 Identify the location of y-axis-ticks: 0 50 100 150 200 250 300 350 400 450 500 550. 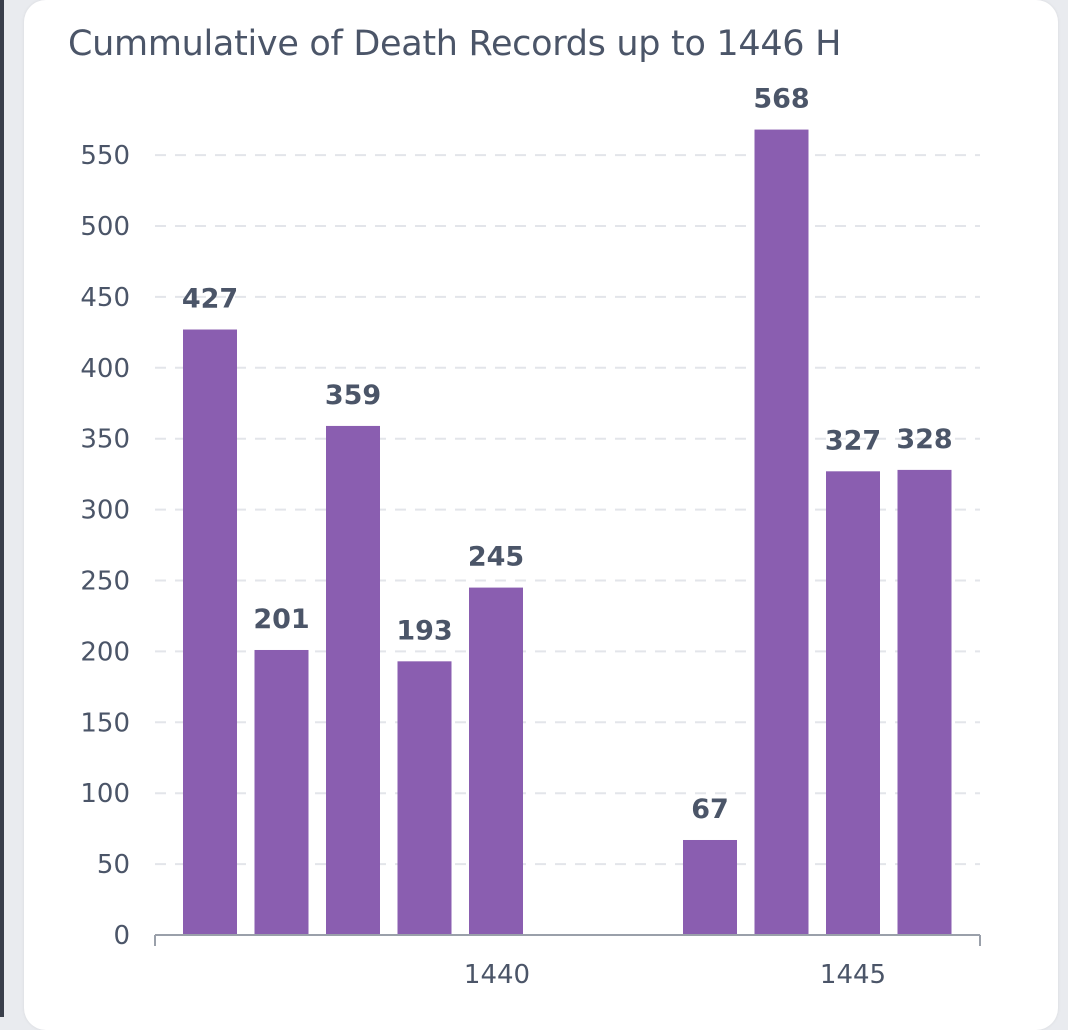
(105, 546).